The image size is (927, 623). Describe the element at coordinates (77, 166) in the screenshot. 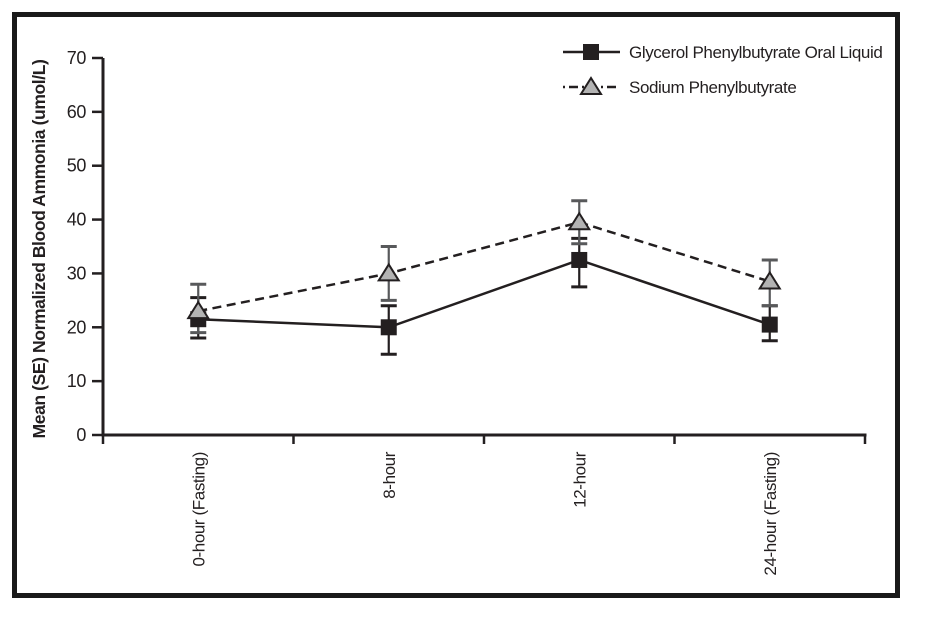

I see `y-tick-label: 50` at that location.